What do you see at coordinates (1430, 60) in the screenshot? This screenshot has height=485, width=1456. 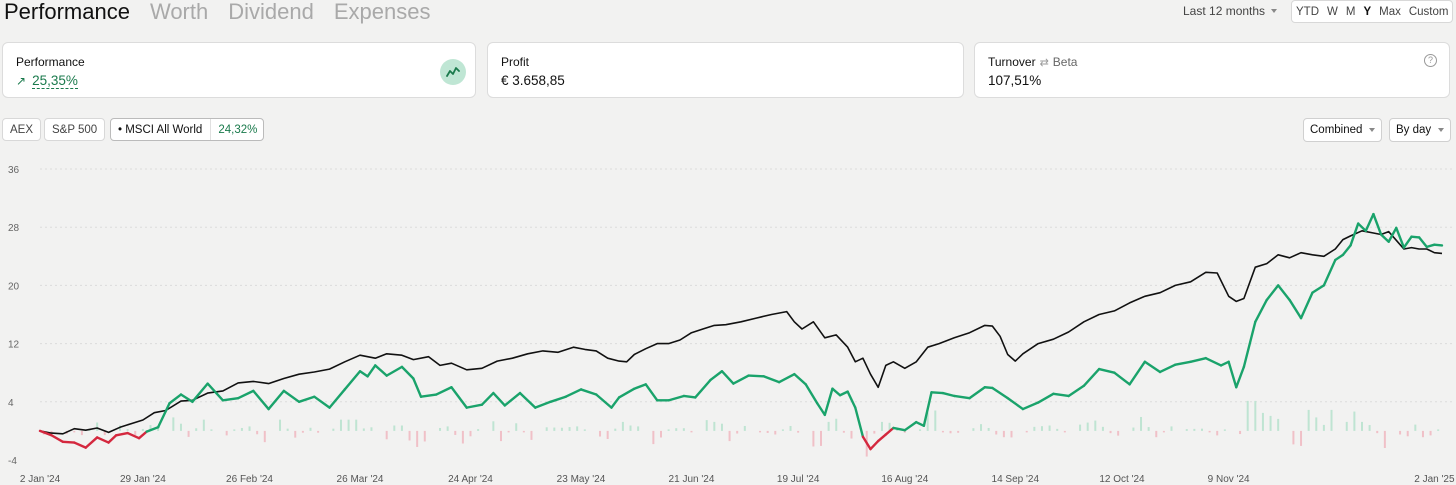 I see `help-icon: ?` at bounding box center [1430, 60].